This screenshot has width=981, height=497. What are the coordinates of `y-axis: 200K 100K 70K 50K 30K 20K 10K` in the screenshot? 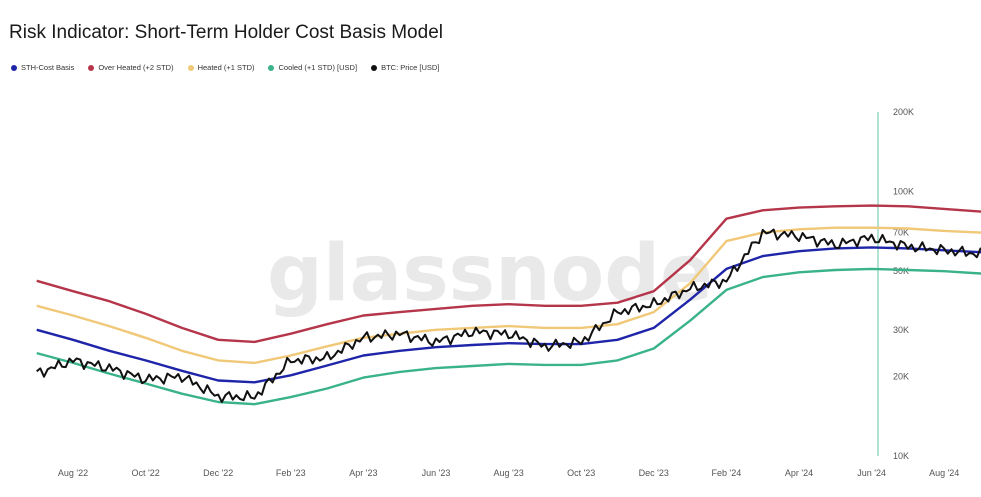 It's located at (903, 284).